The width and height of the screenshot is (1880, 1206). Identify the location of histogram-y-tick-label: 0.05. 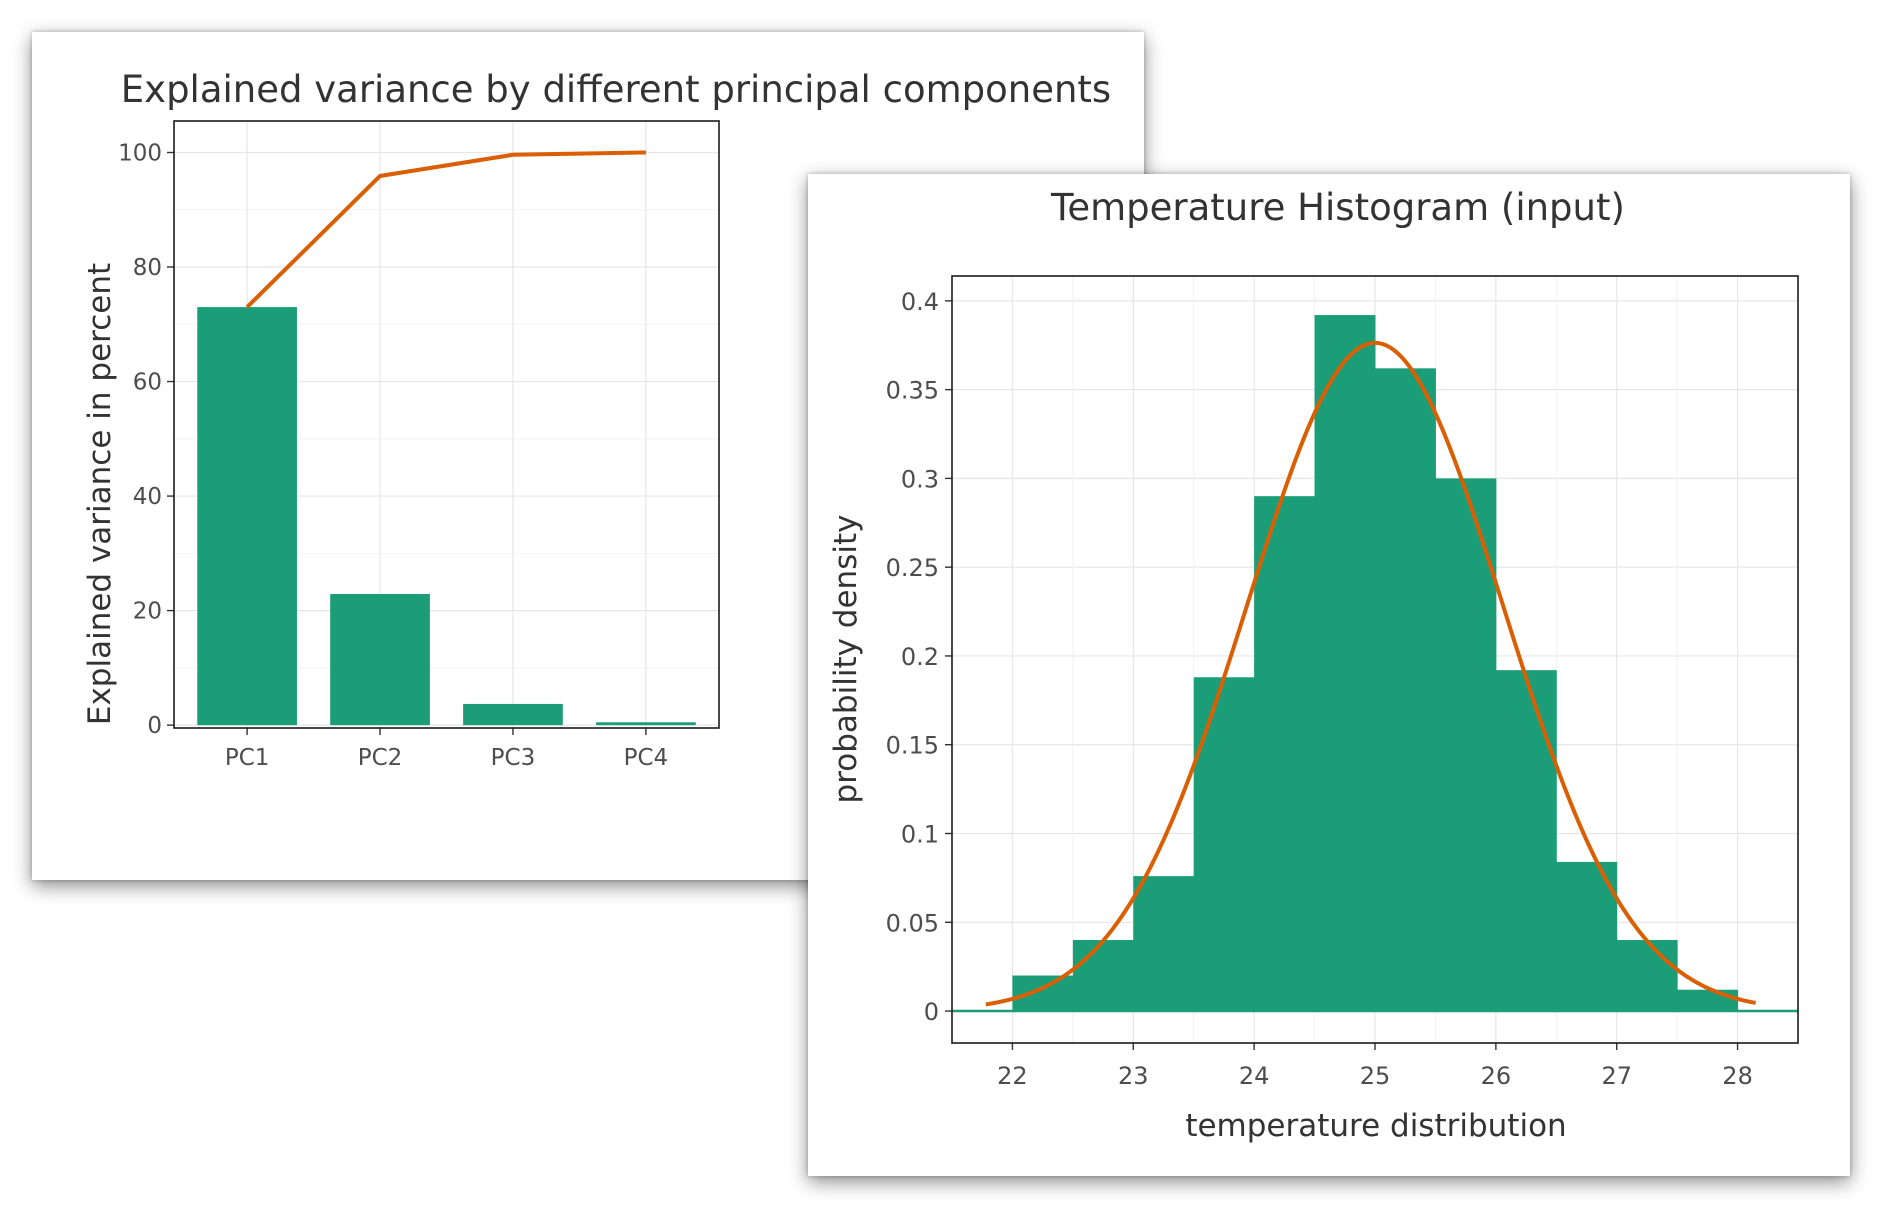
(912, 923).